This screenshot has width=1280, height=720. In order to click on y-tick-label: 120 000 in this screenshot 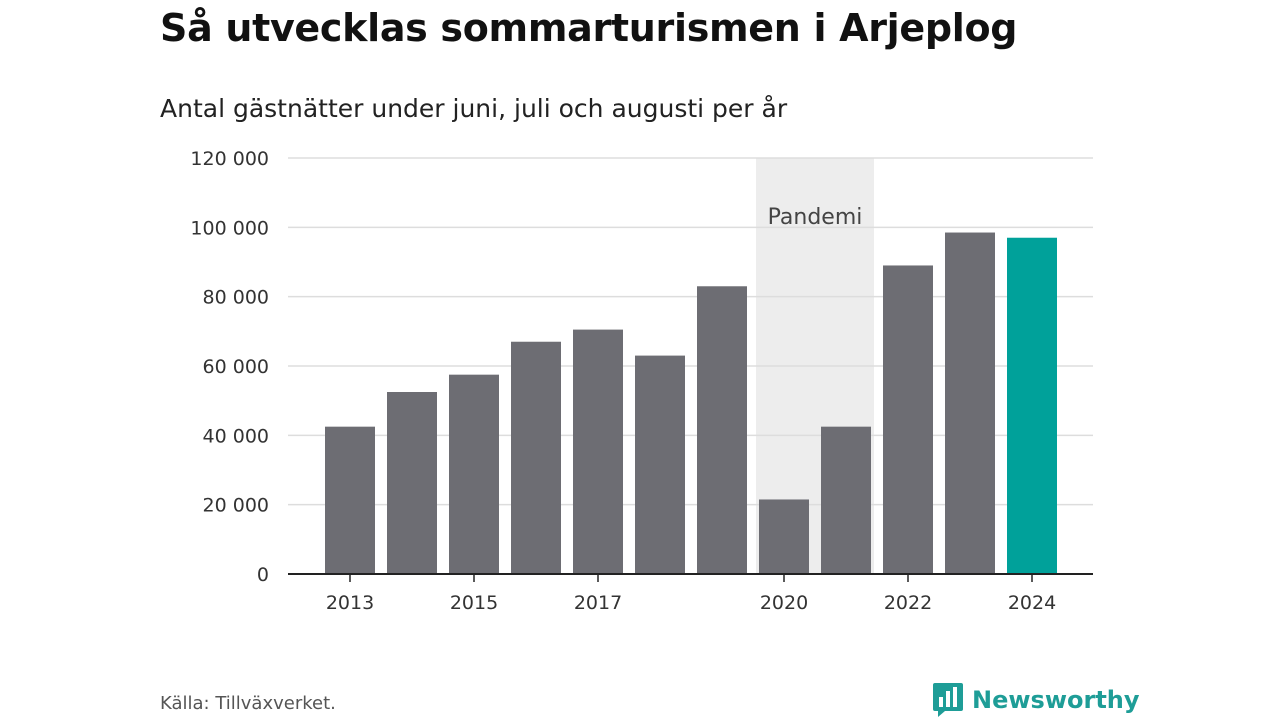, I will do `click(229, 159)`.